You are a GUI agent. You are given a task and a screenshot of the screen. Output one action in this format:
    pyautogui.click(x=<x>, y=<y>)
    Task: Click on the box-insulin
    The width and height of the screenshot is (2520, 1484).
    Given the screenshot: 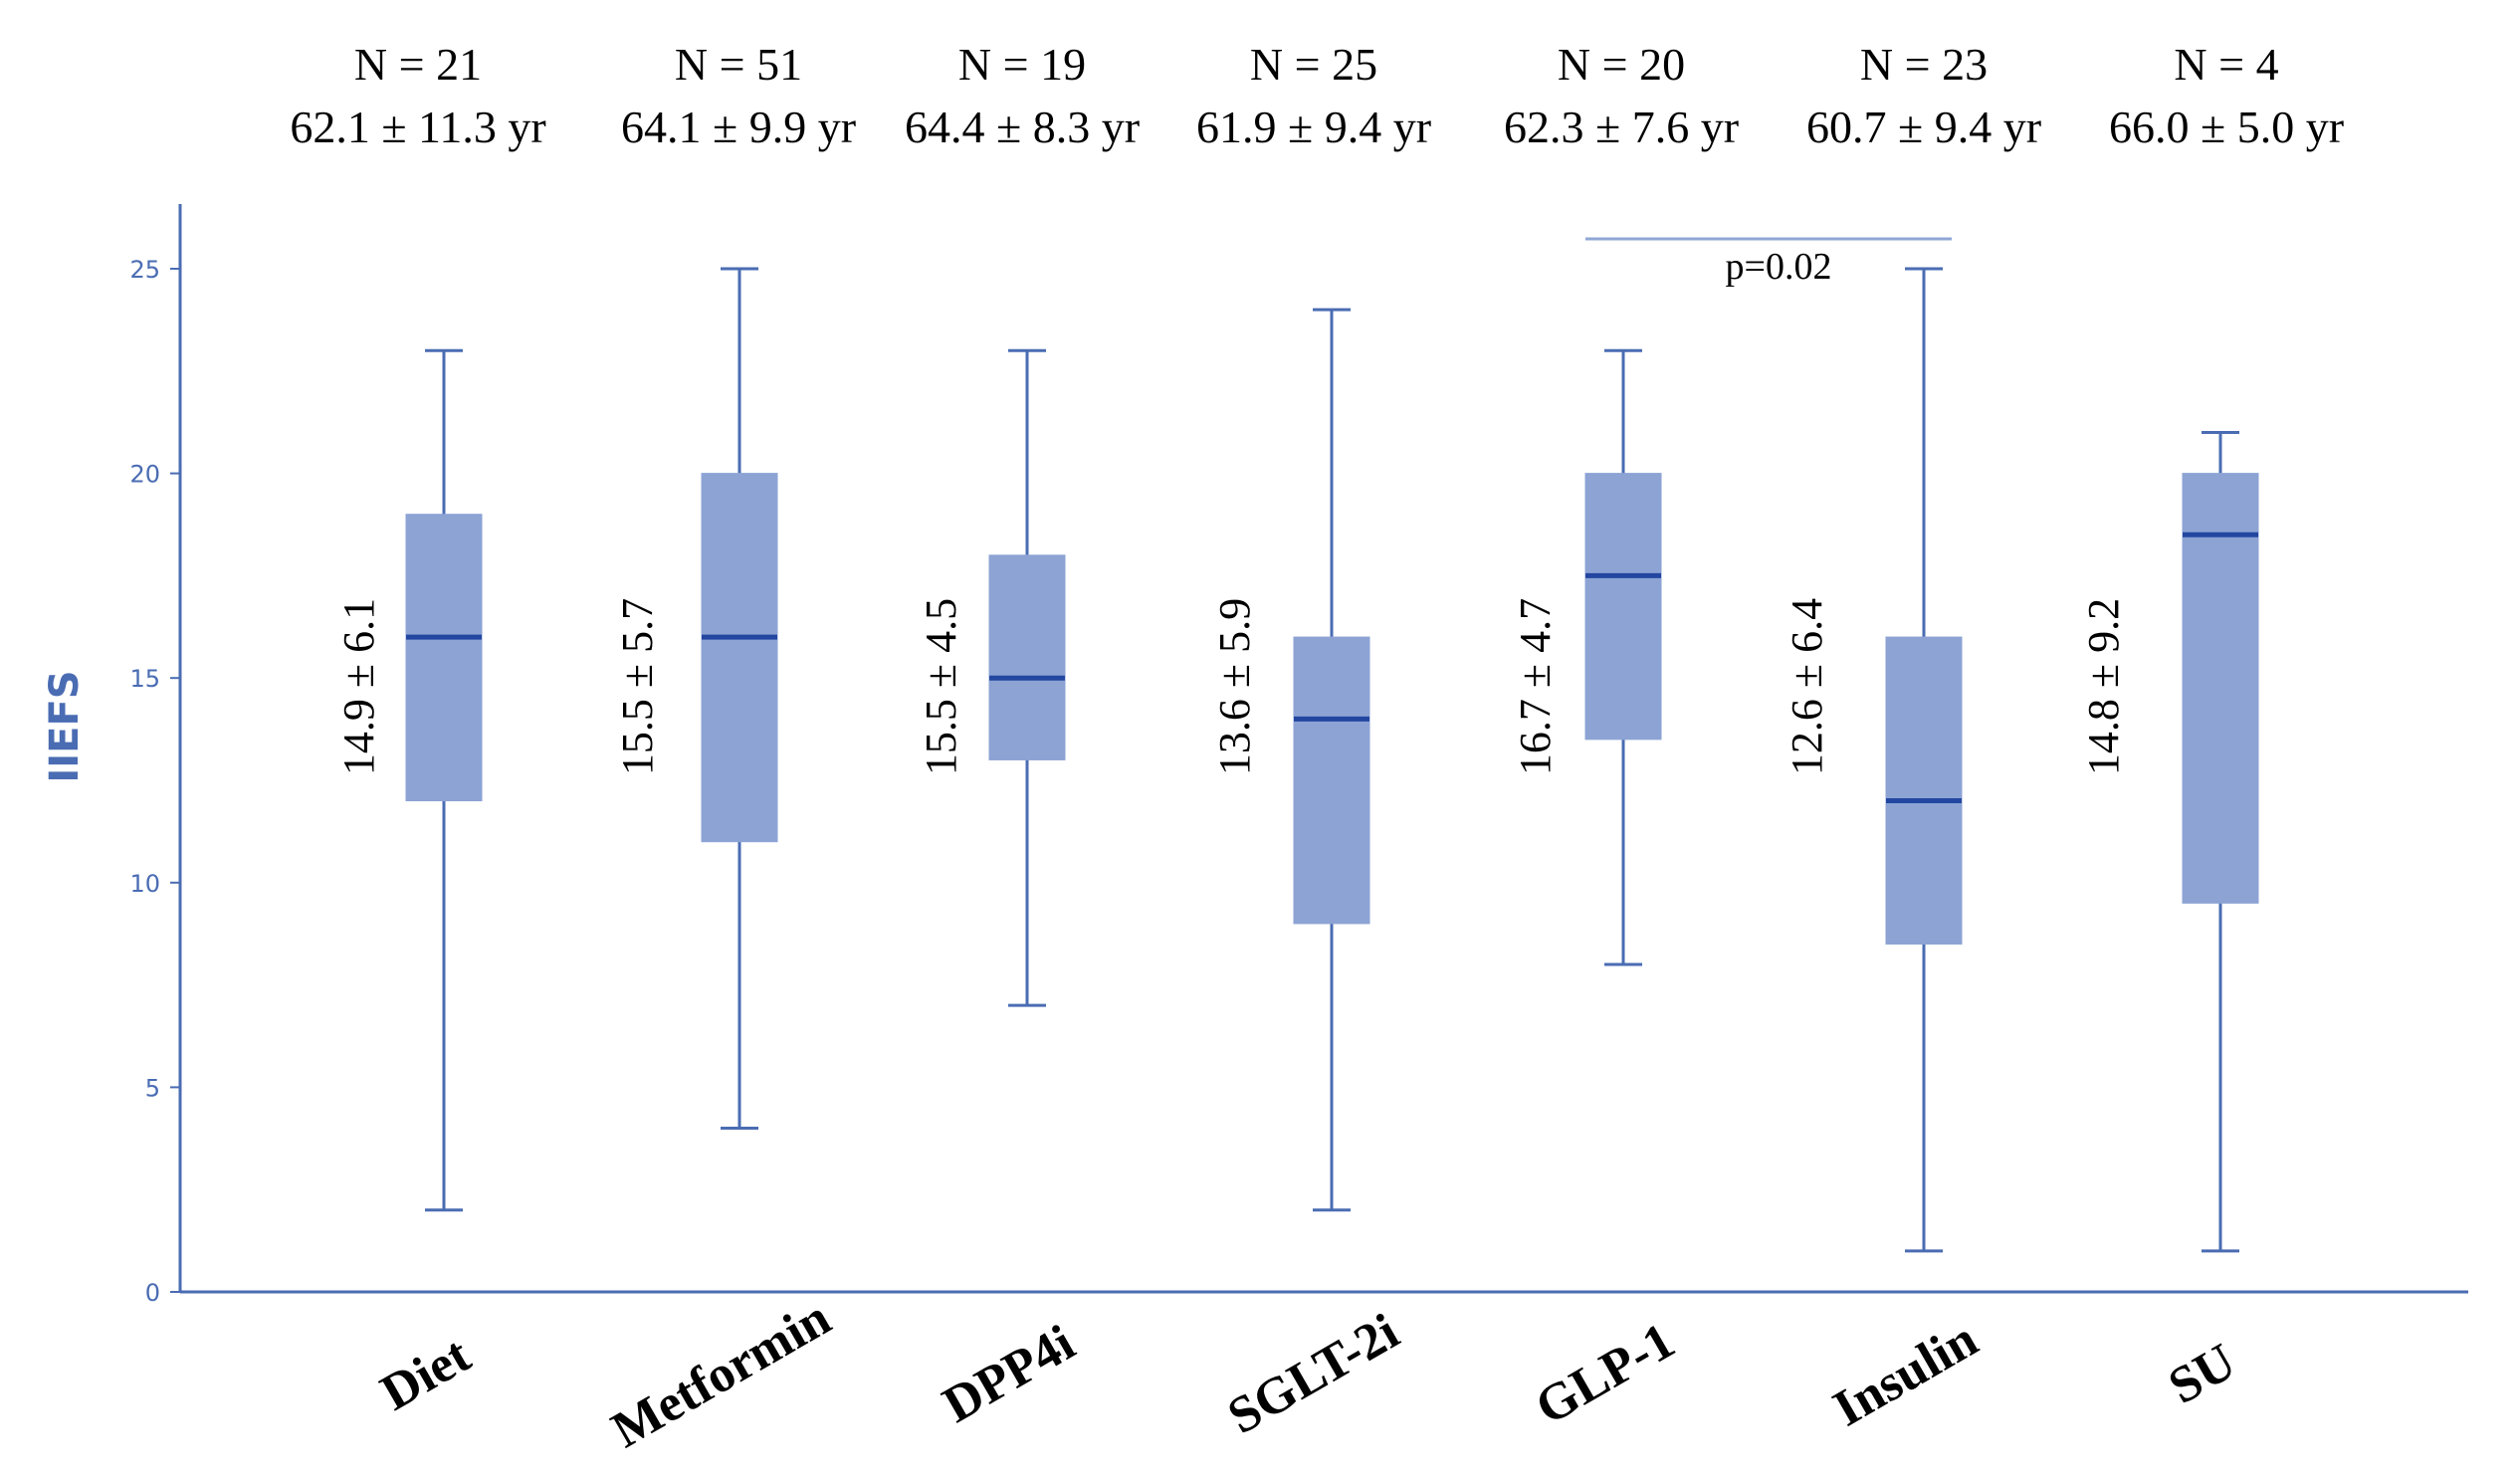 What is the action you would take?
    pyautogui.click(x=1924, y=760)
    